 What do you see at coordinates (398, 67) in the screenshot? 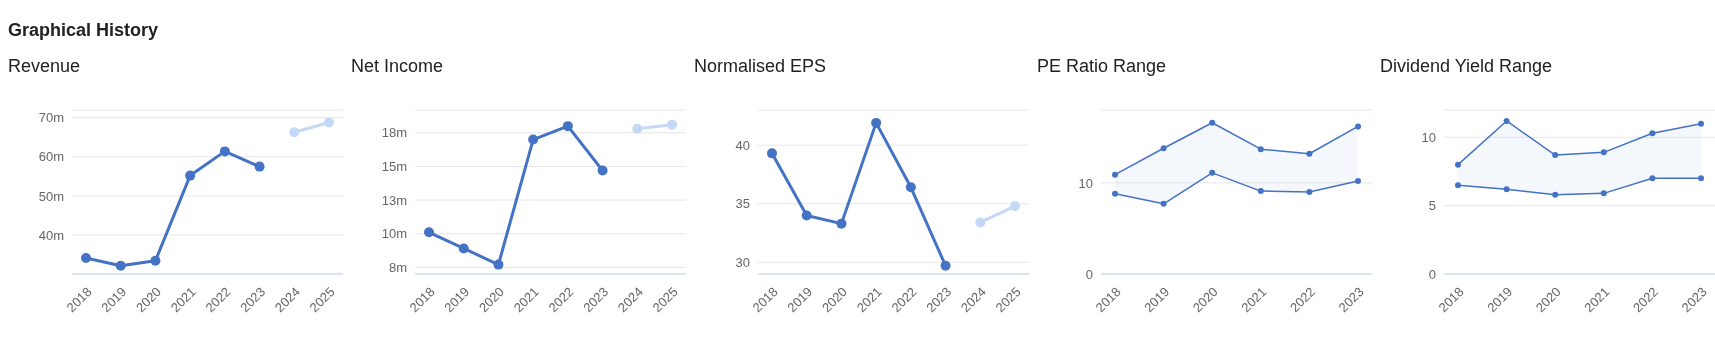
I see `chart-title: Net Income` at bounding box center [398, 67].